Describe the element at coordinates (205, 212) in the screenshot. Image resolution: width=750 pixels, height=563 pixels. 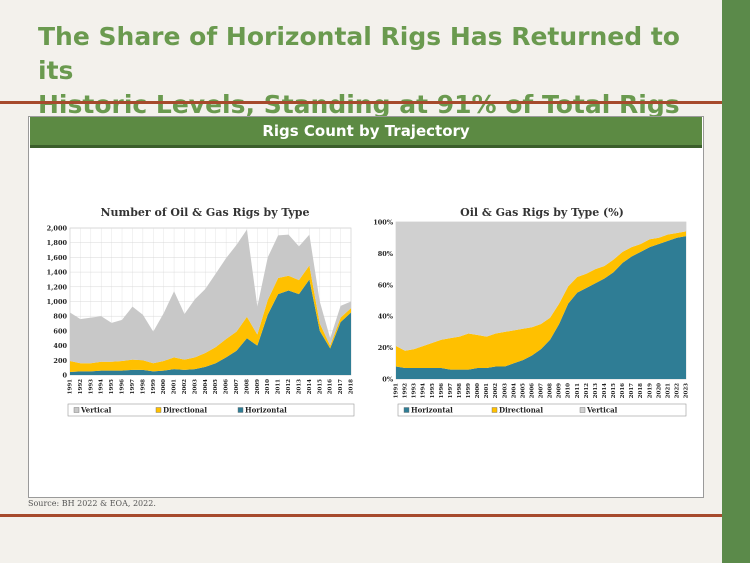
I see `chart-title: Number of Oil & Gas Rigs by Type` at that location.